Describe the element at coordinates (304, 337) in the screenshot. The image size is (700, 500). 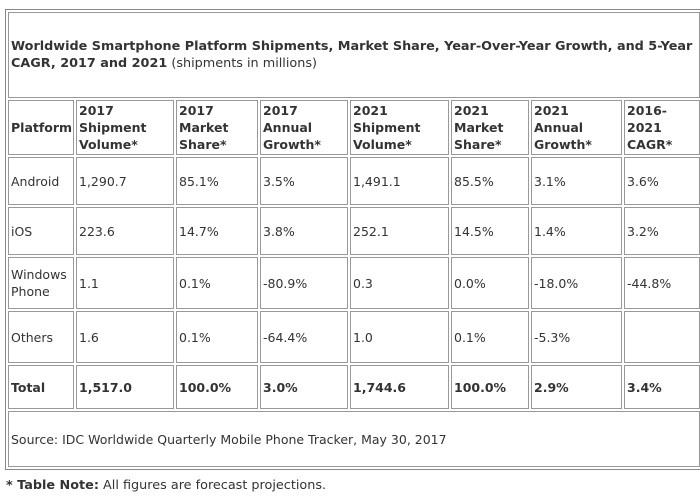
I see `table-cell: -64.4%` at that location.